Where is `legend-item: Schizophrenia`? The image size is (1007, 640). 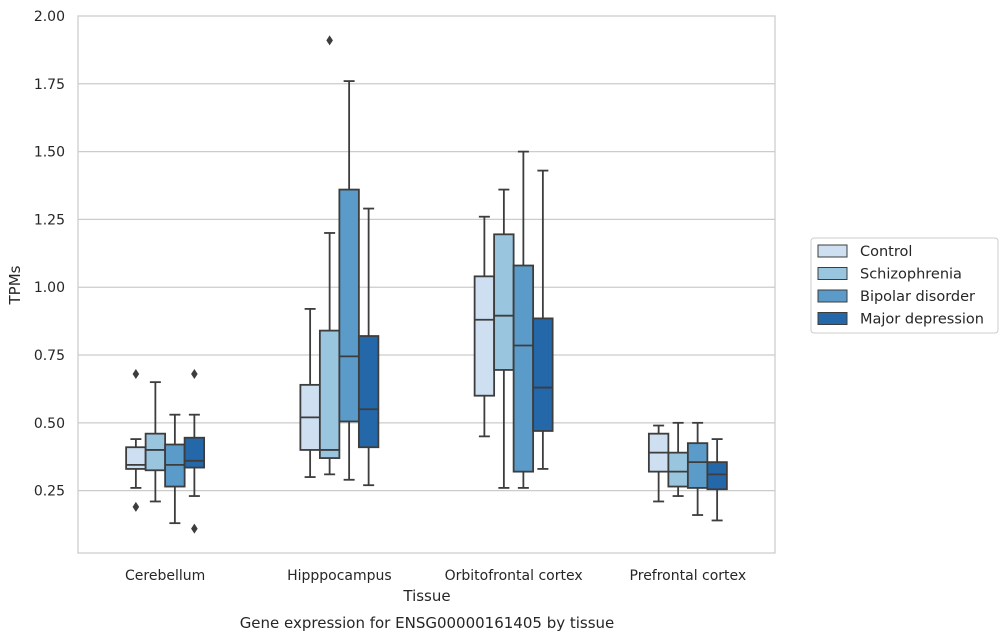 legend-item: Schizophrenia is located at coordinates (889, 275).